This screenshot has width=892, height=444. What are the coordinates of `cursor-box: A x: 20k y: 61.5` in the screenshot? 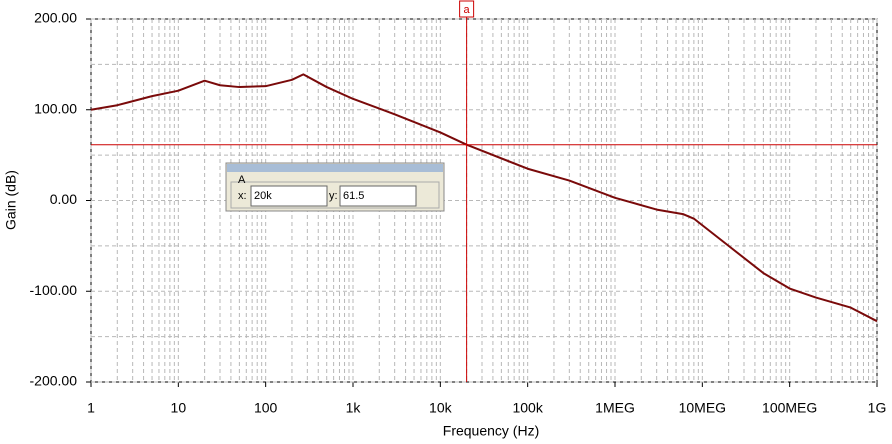 It's located at (335, 187).